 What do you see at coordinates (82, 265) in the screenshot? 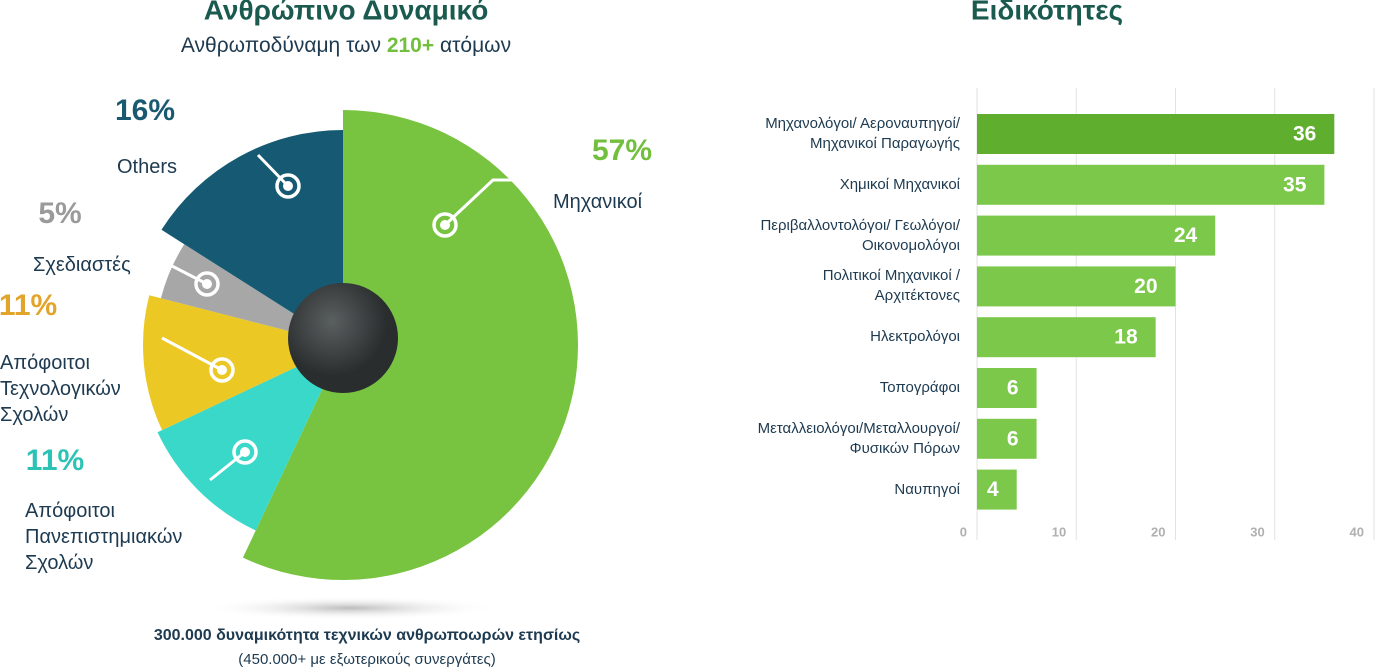
I see `category-label: Σχεδιαστές` at bounding box center [82, 265].